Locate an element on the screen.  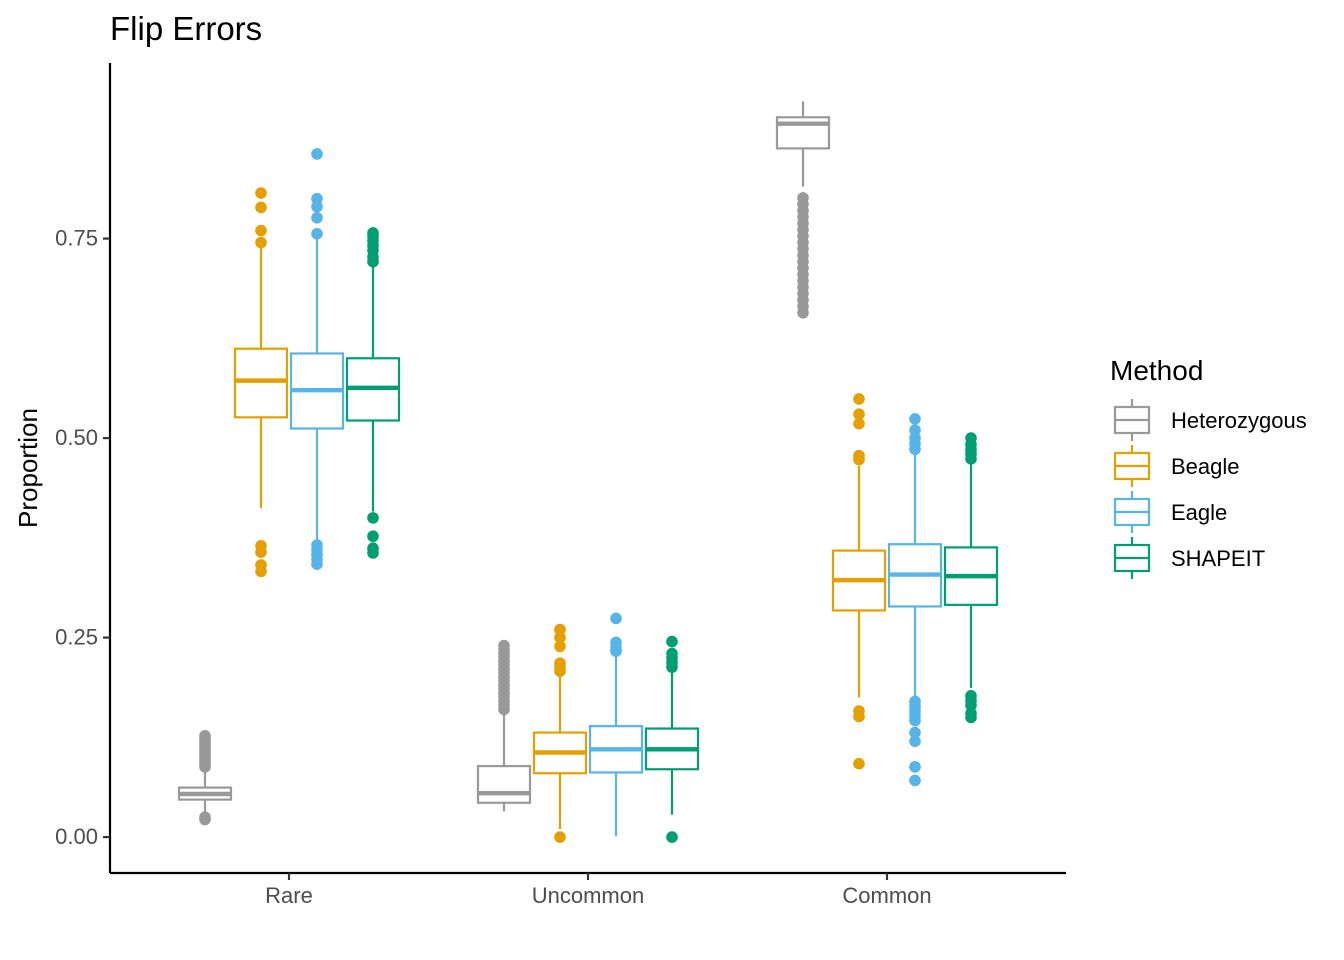
box-beagle-common is located at coordinates (859, 581).